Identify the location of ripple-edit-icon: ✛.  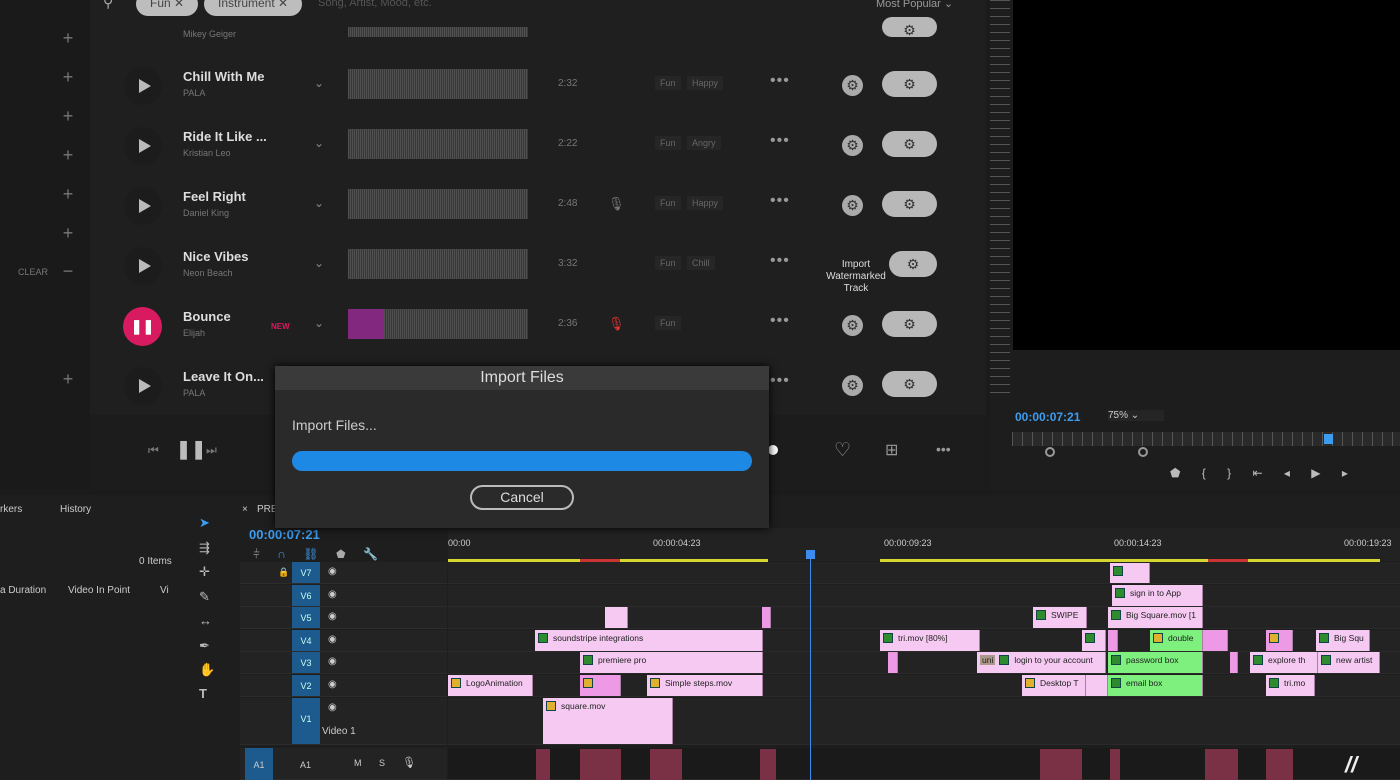
(204, 571).